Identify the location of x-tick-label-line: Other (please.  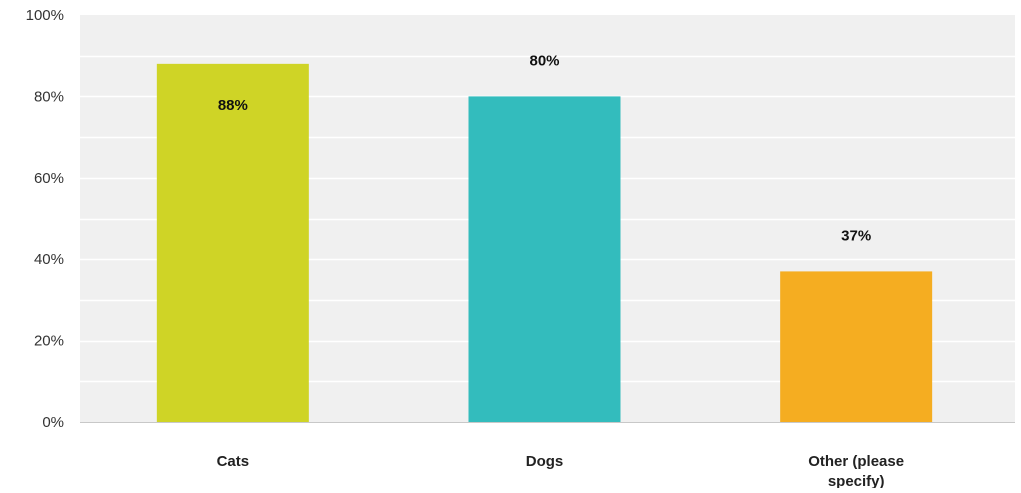
(856, 461).